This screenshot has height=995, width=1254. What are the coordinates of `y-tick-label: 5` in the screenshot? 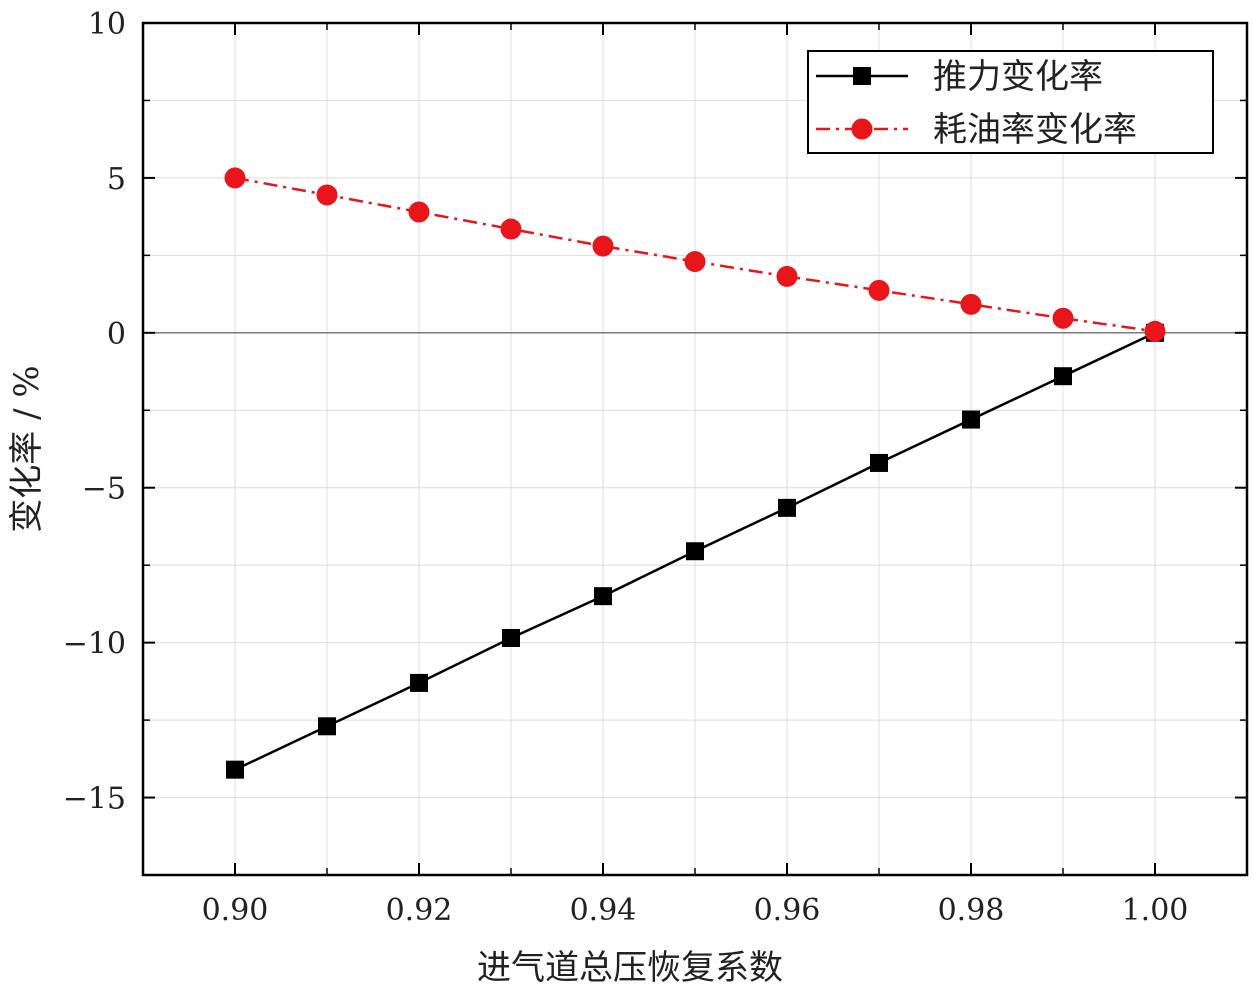 It's located at (116, 179).